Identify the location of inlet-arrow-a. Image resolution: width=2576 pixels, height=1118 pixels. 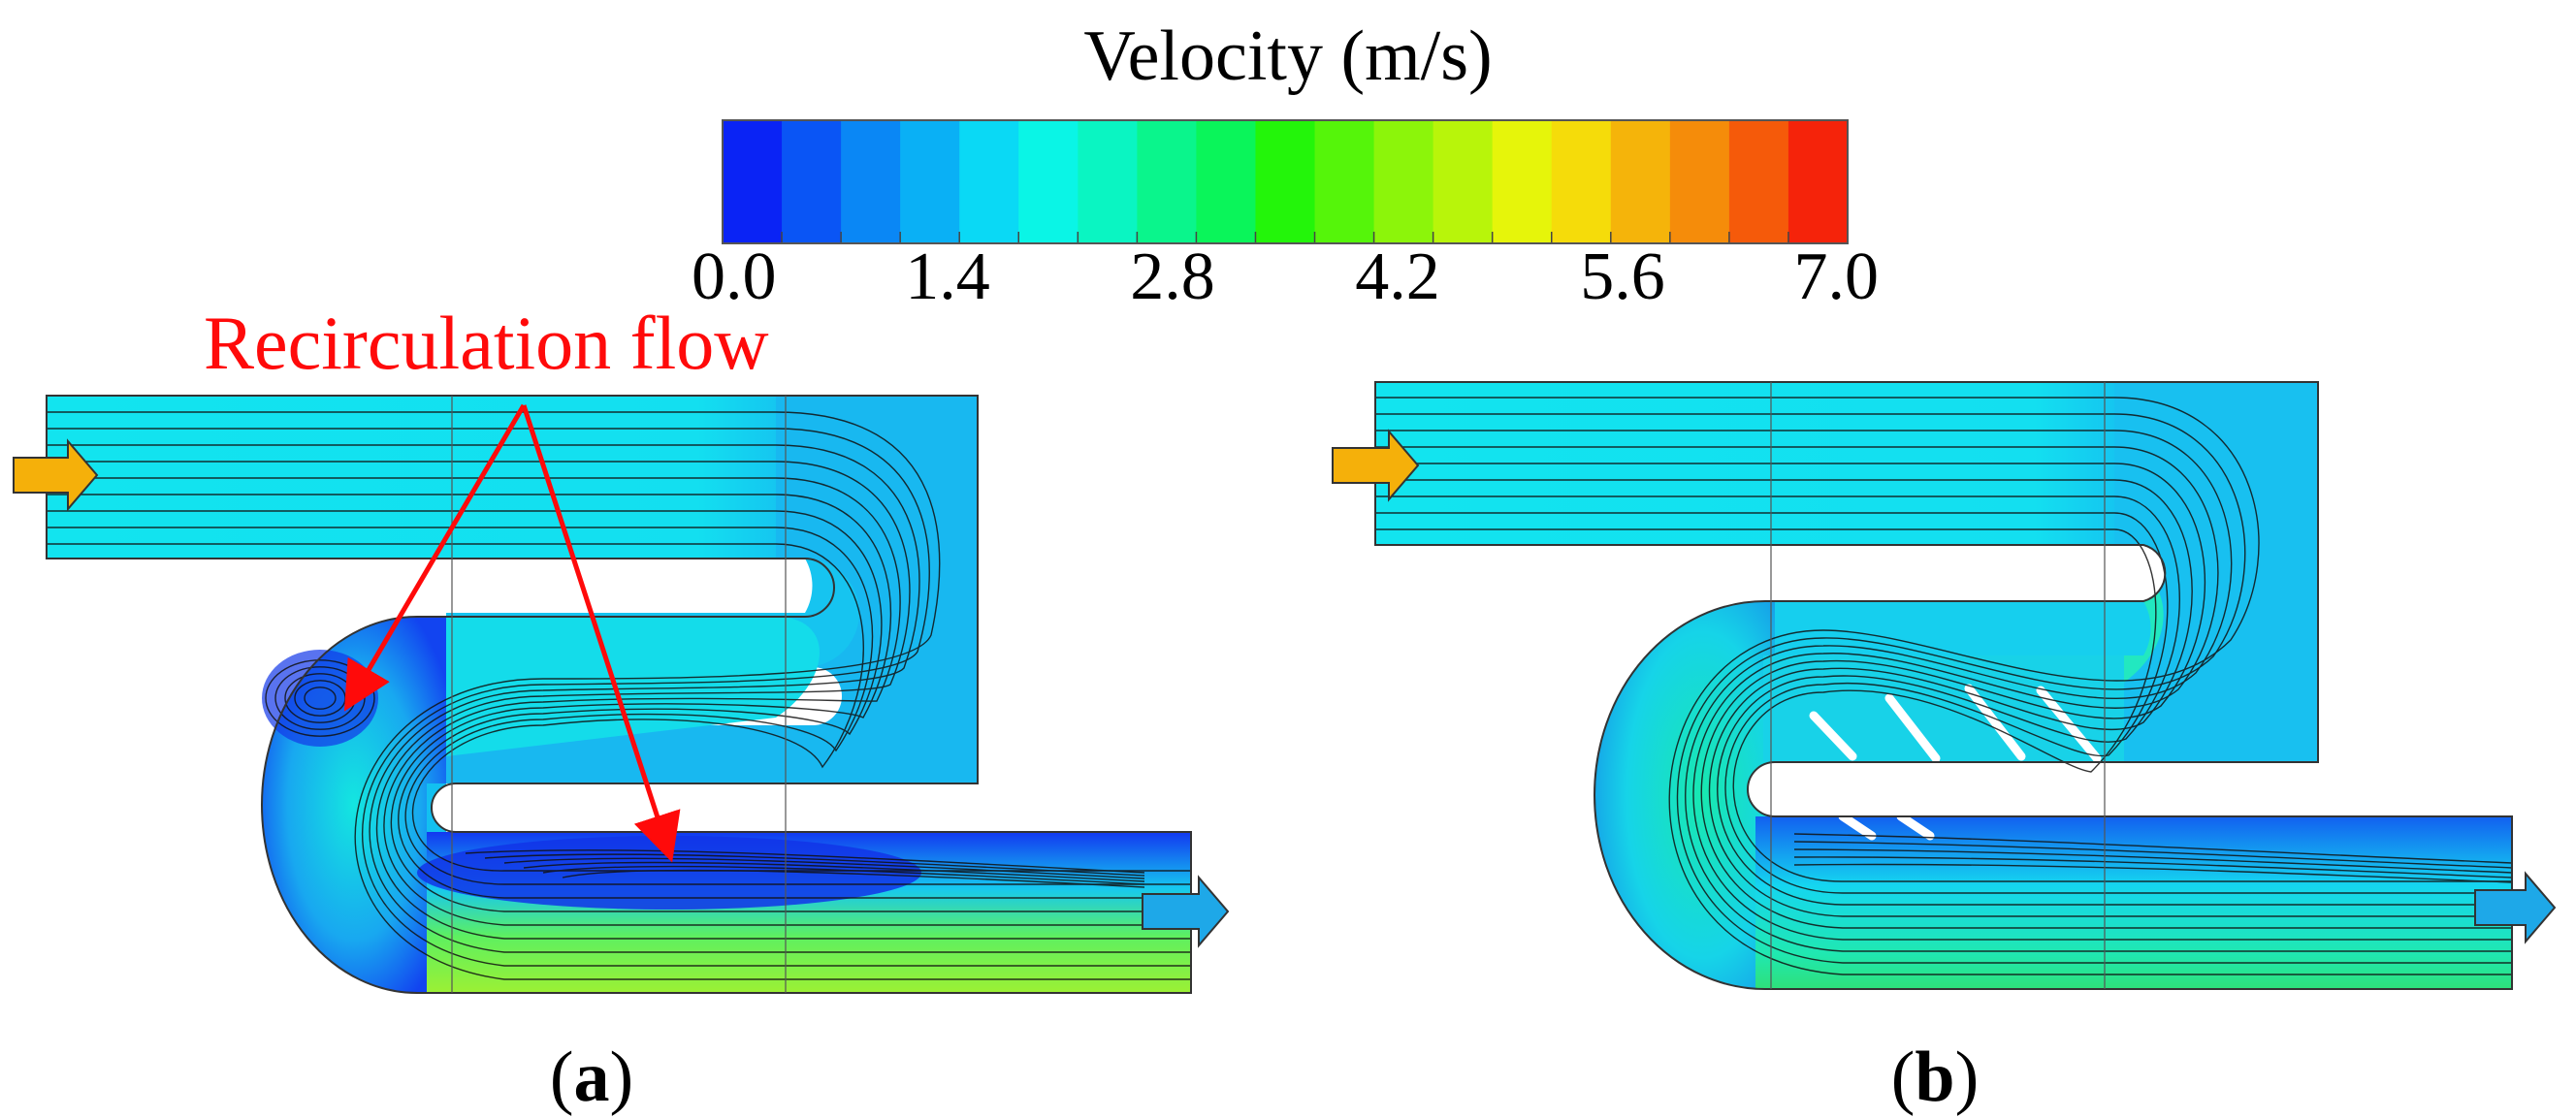
(56, 475).